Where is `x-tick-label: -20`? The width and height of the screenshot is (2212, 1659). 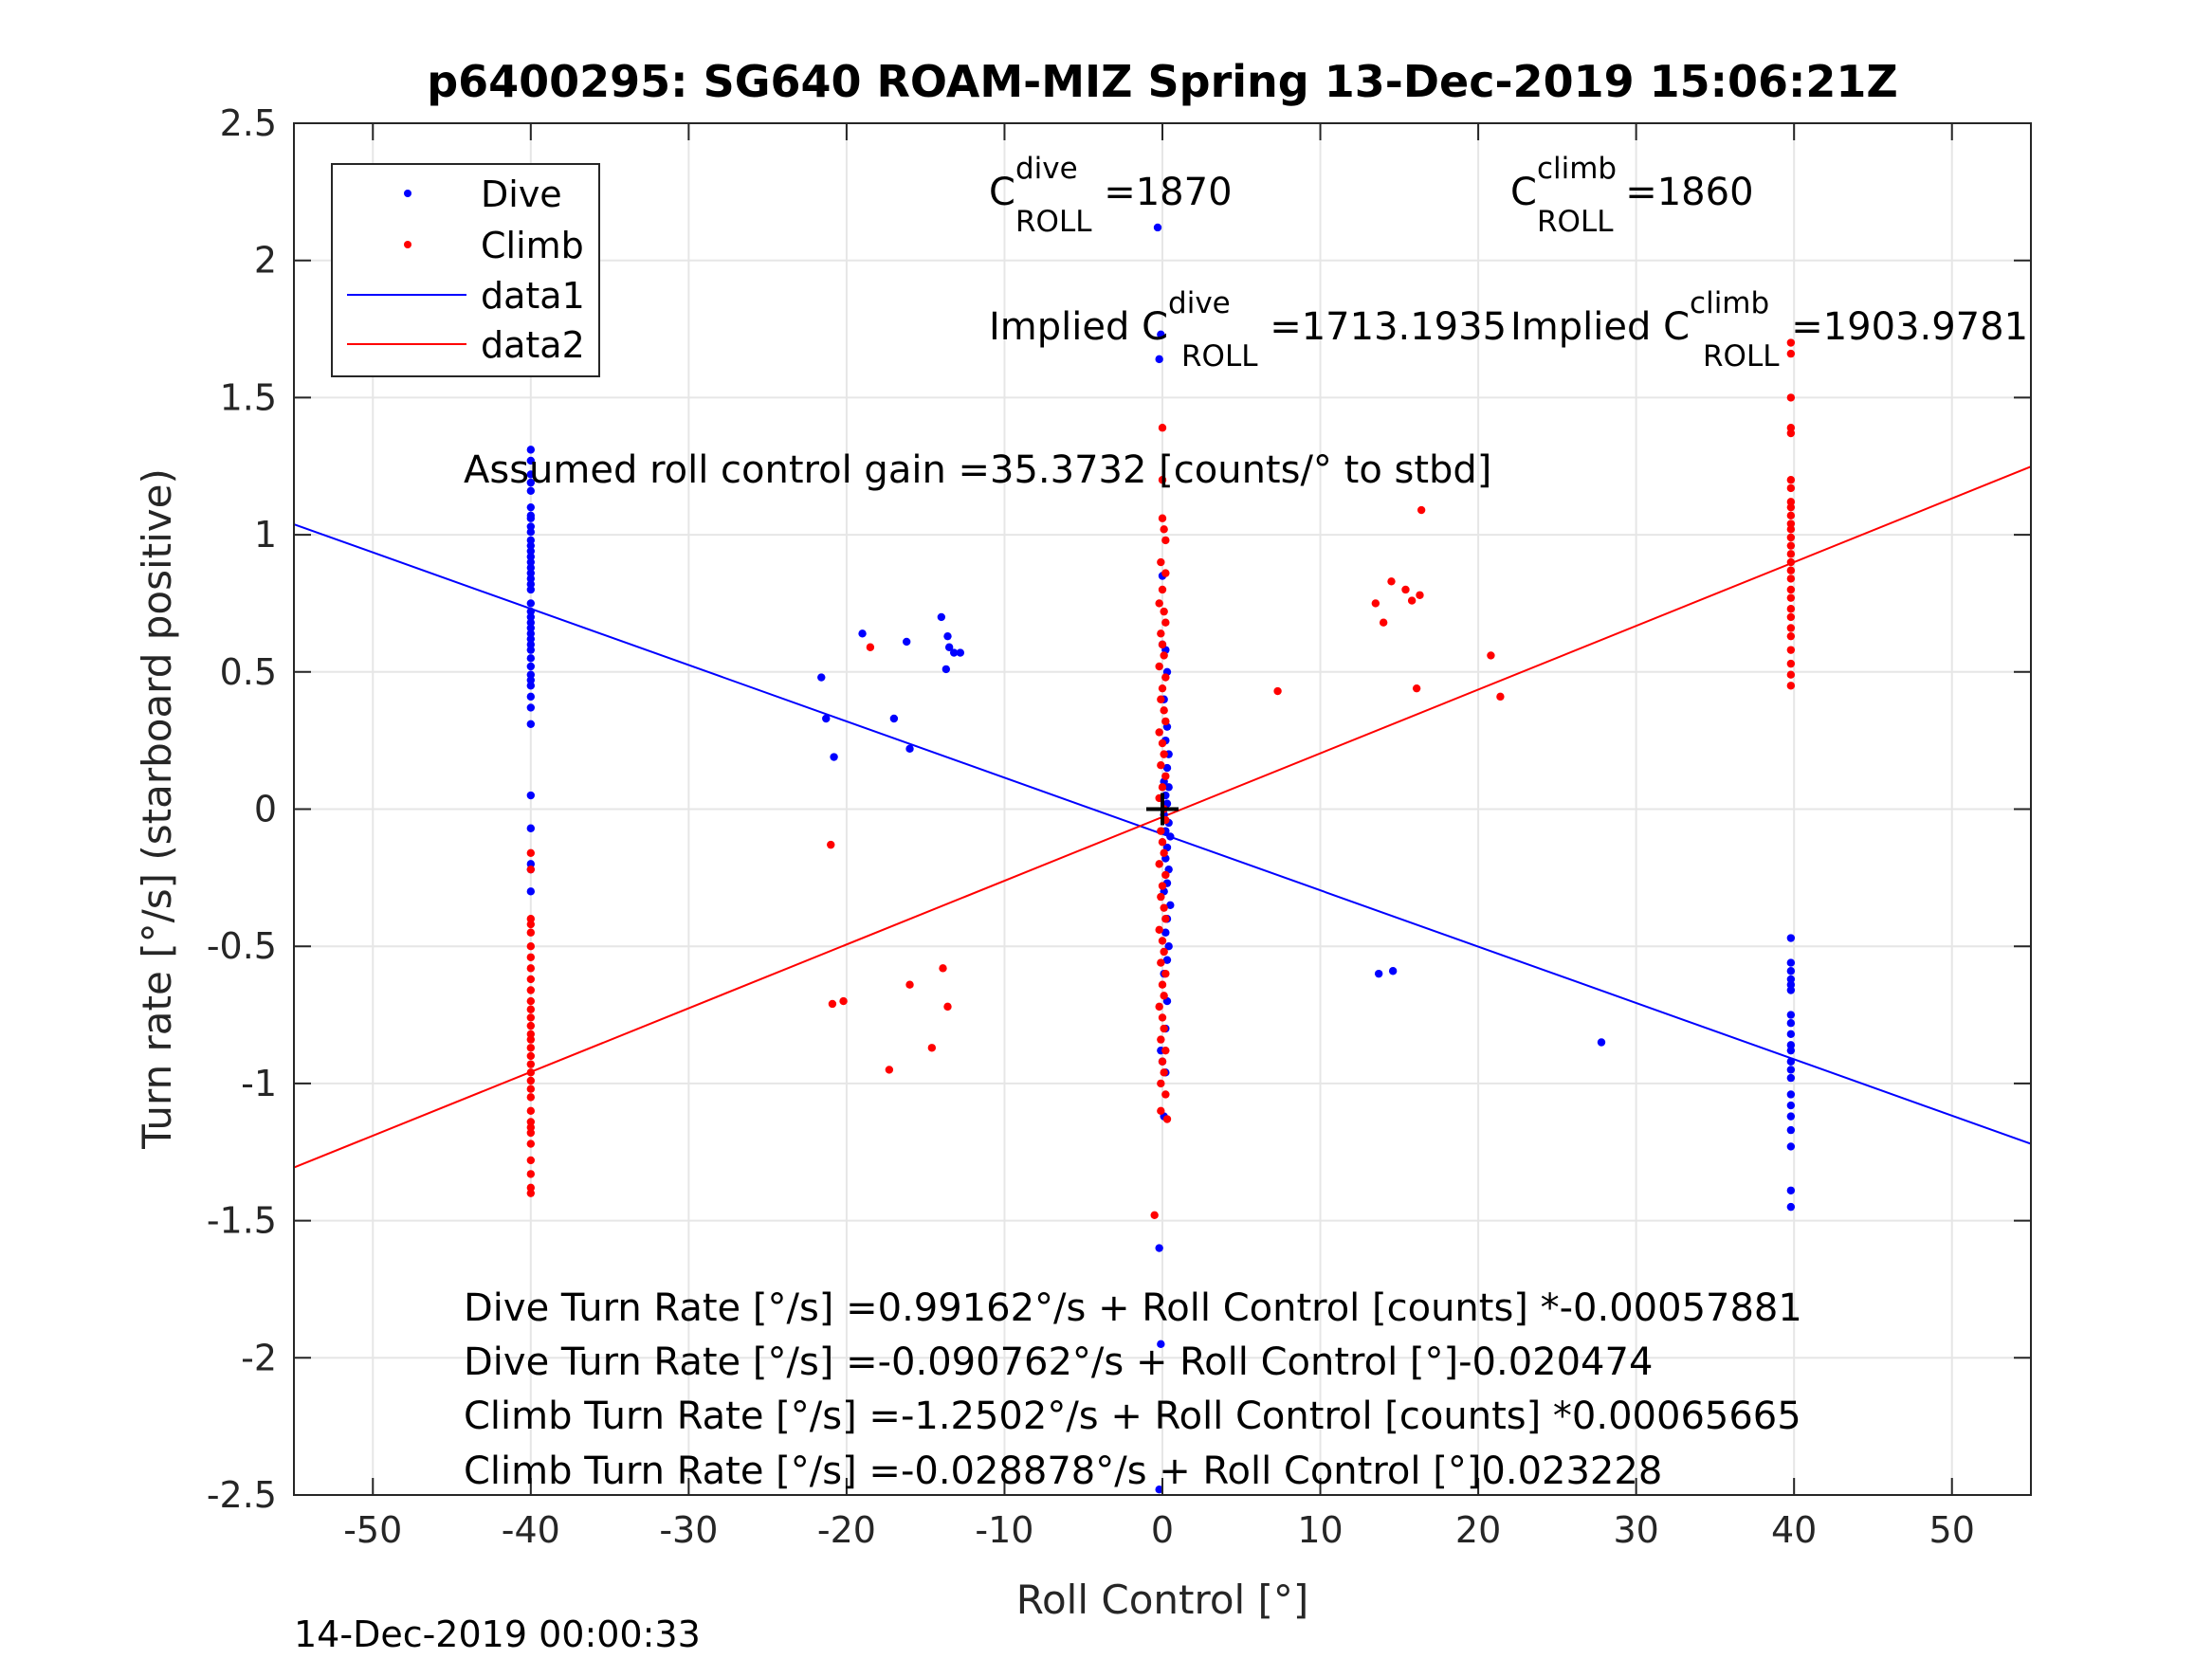
x-tick-label: -20 is located at coordinates (846, 1530).